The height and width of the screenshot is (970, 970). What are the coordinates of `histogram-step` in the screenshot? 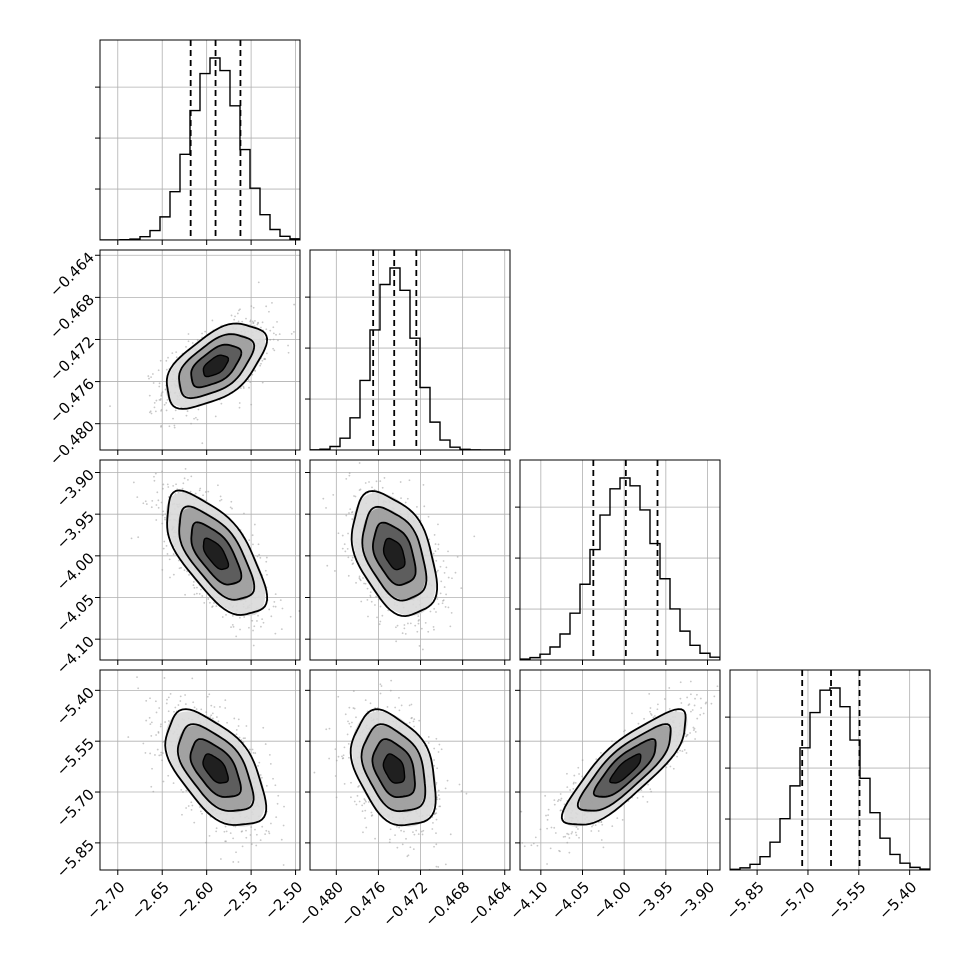 It's located at (410, 358).